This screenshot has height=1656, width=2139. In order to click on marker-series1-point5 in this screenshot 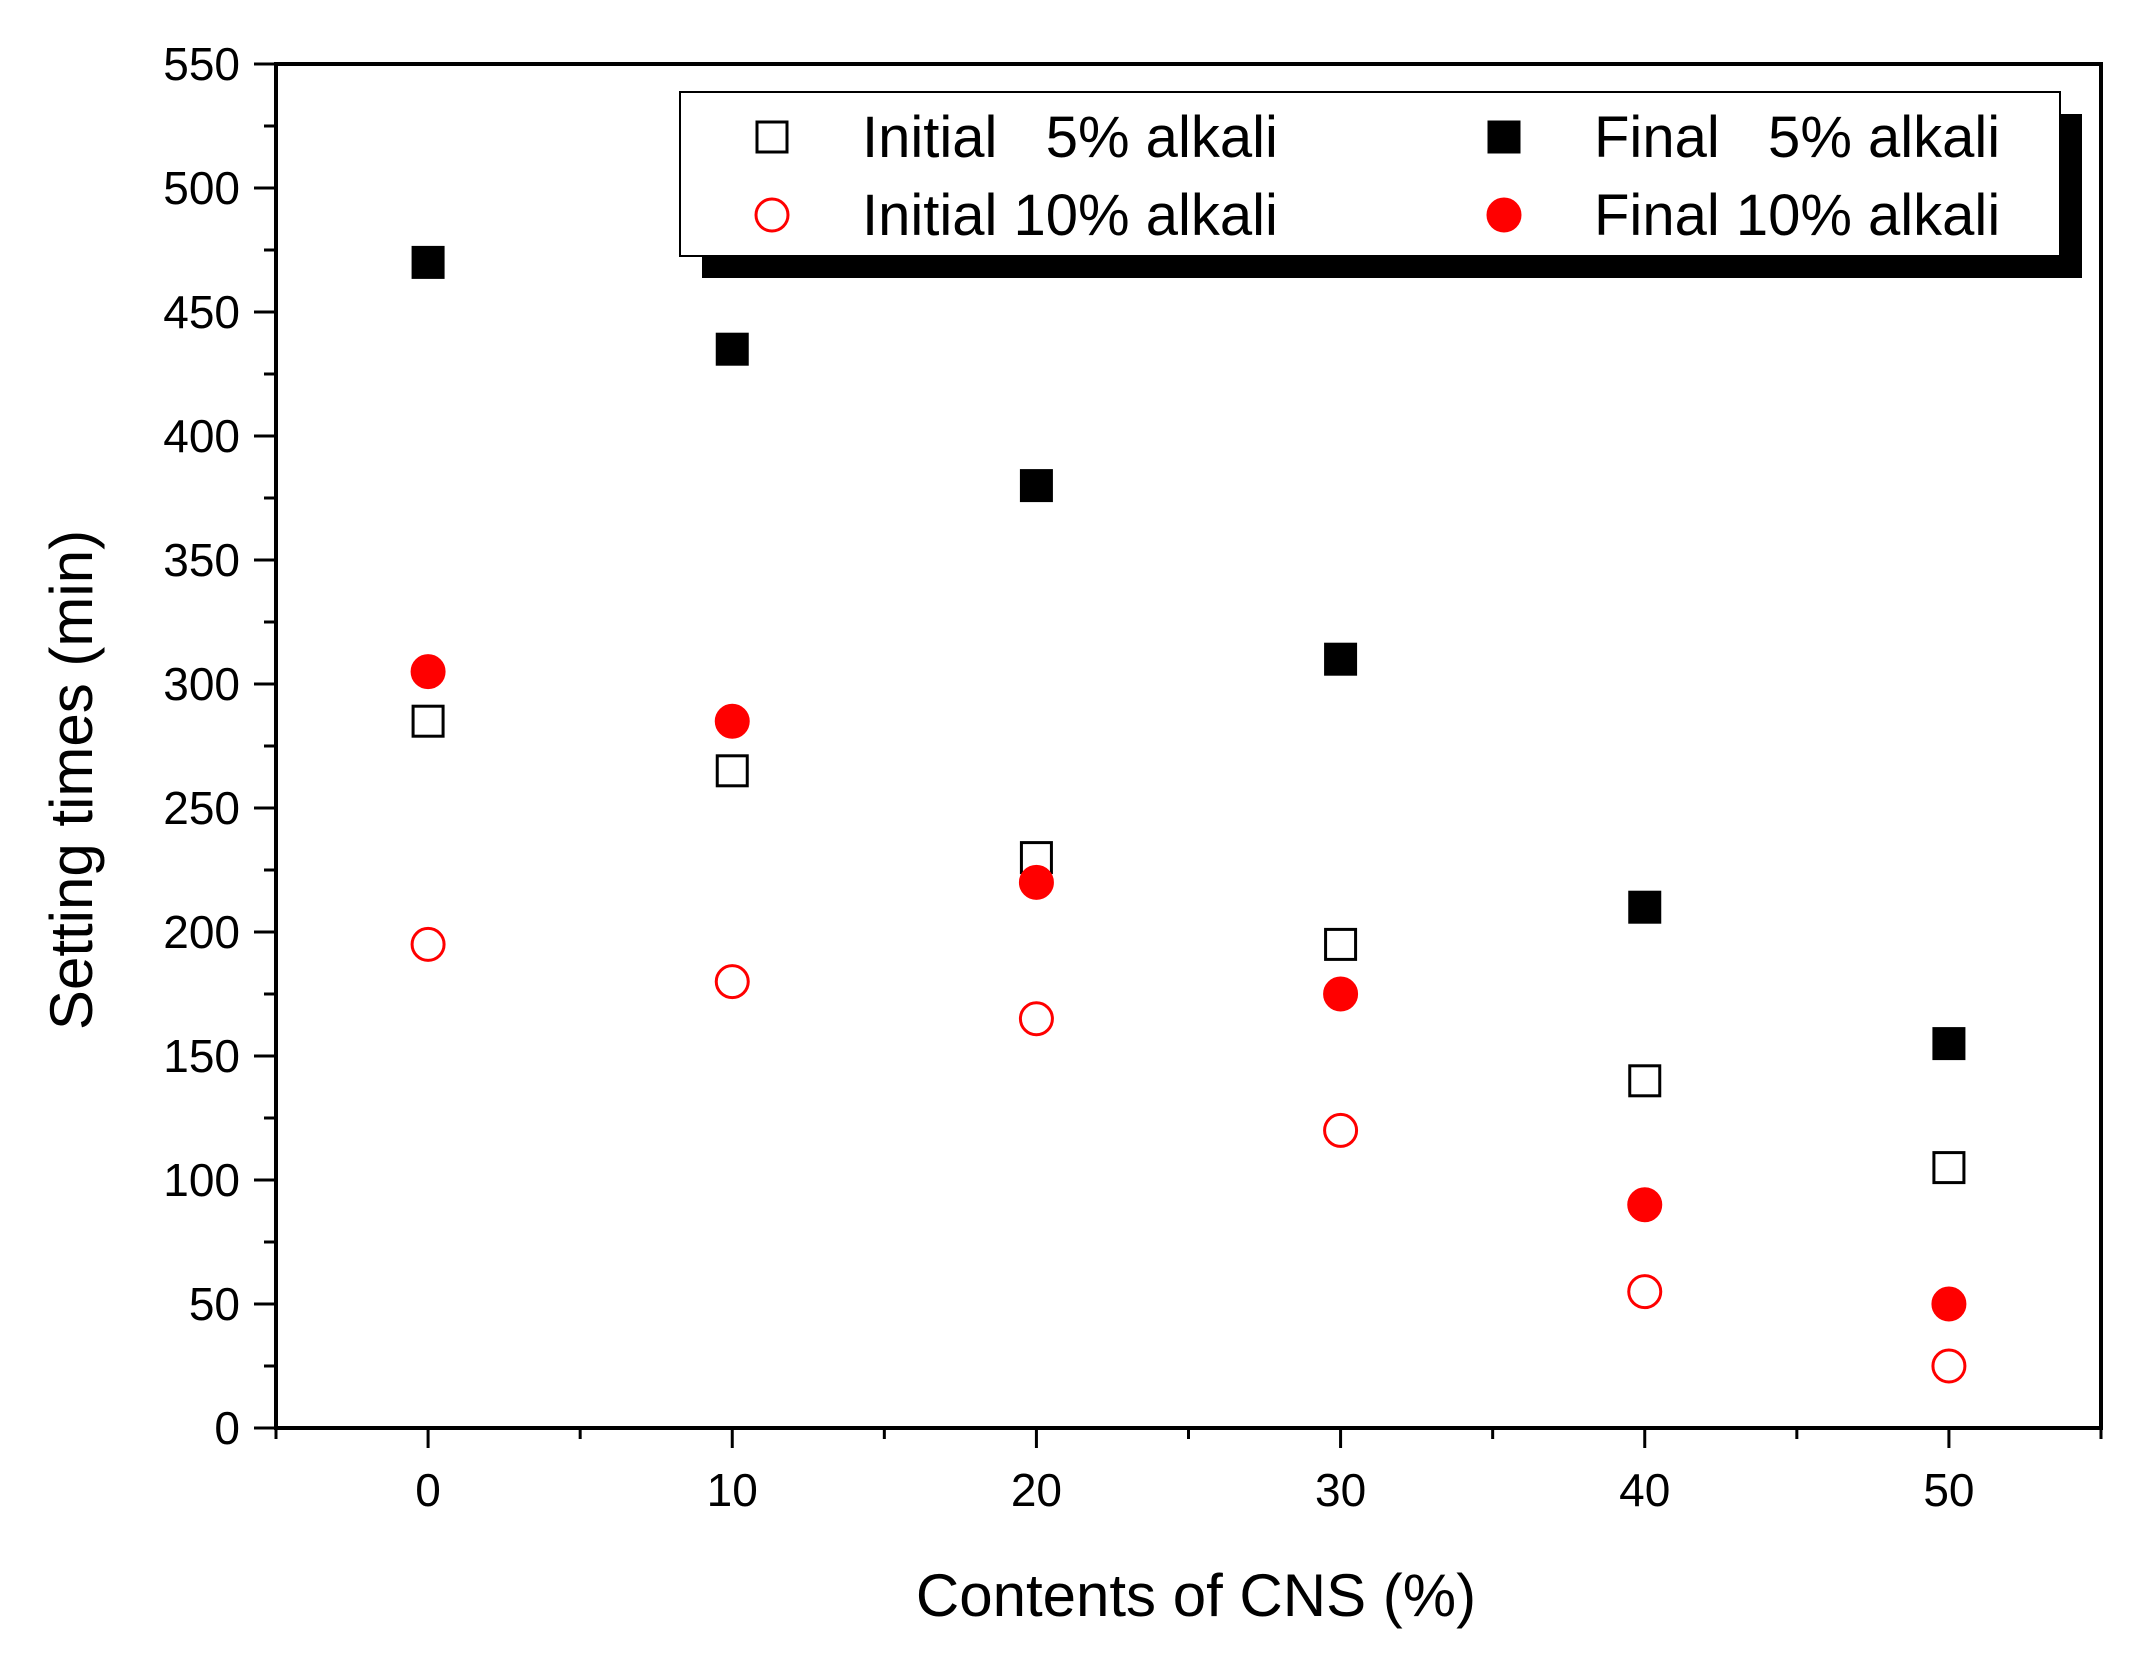, I will do `click(1949, 1366)`.